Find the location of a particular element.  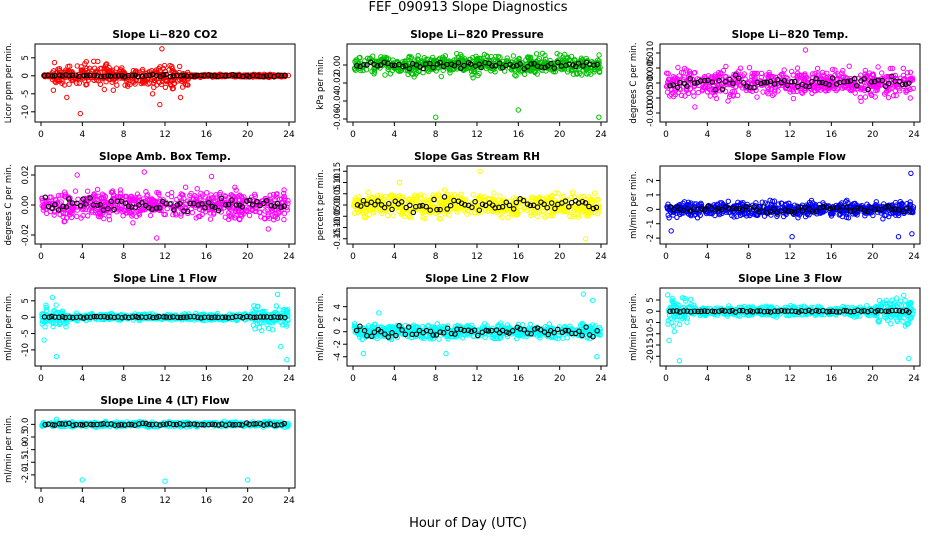

x-tick-label: 20 is located at coordinates (560, 135).